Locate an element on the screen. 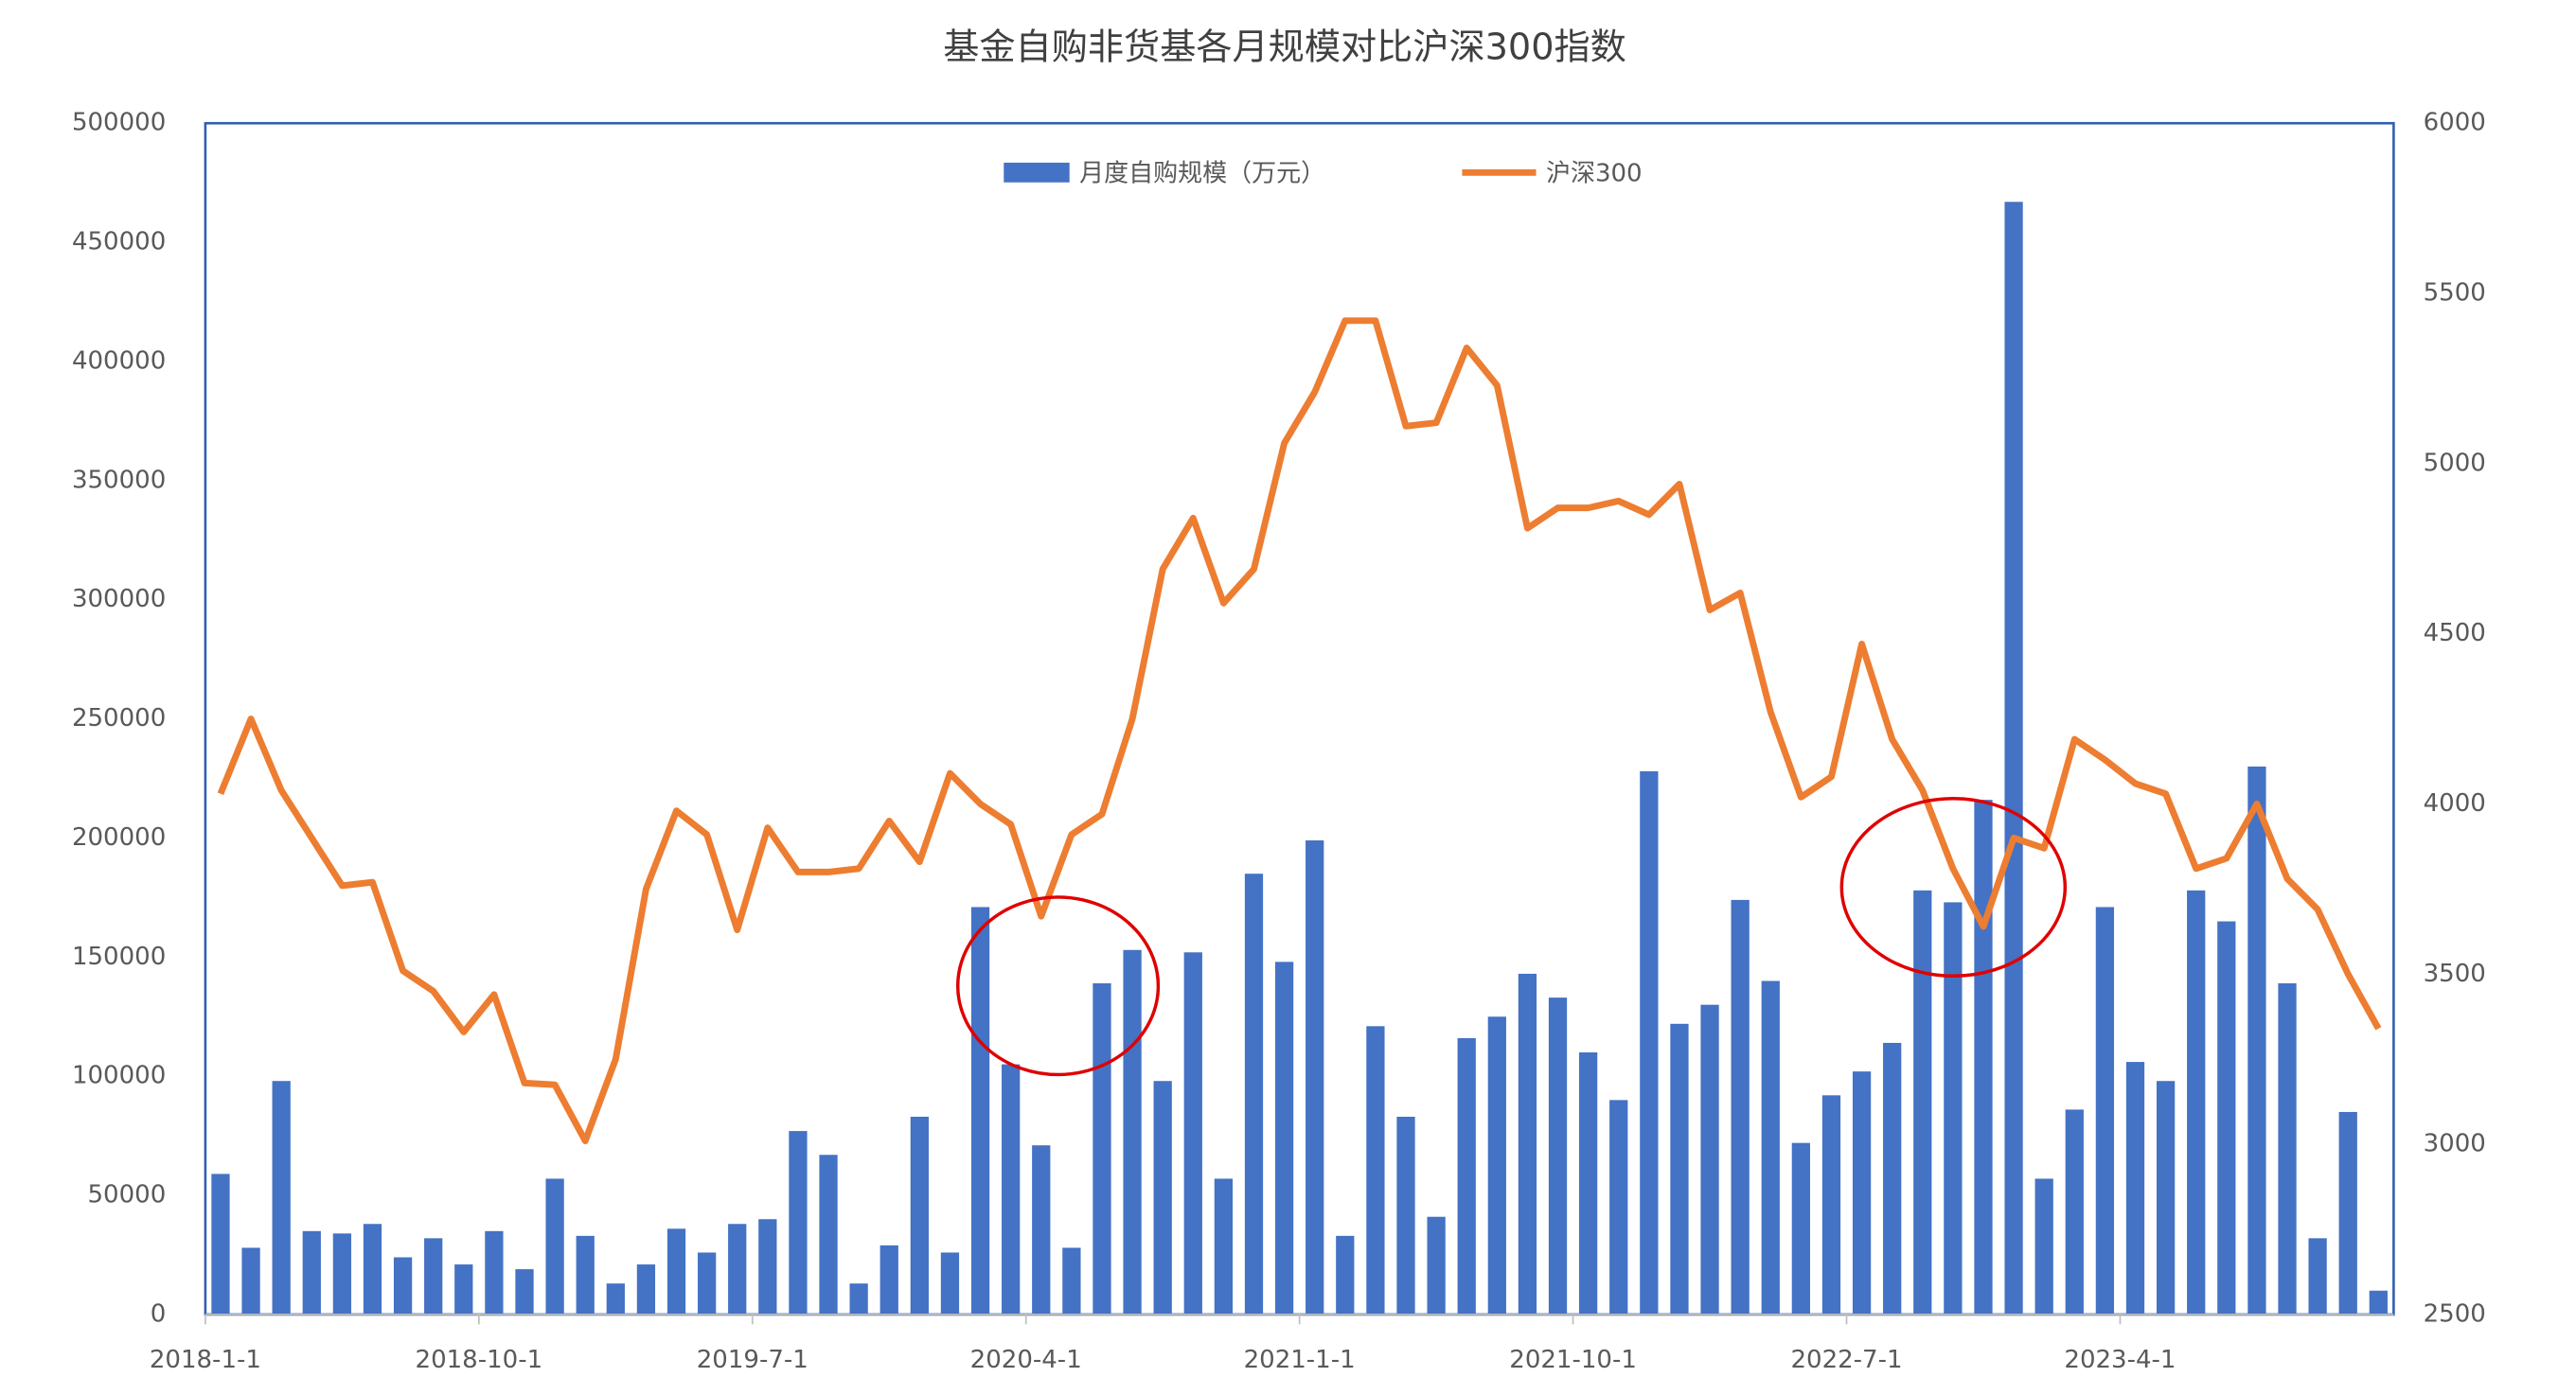  y-tick-label: 100000 is located at coordinates (119, 1076).